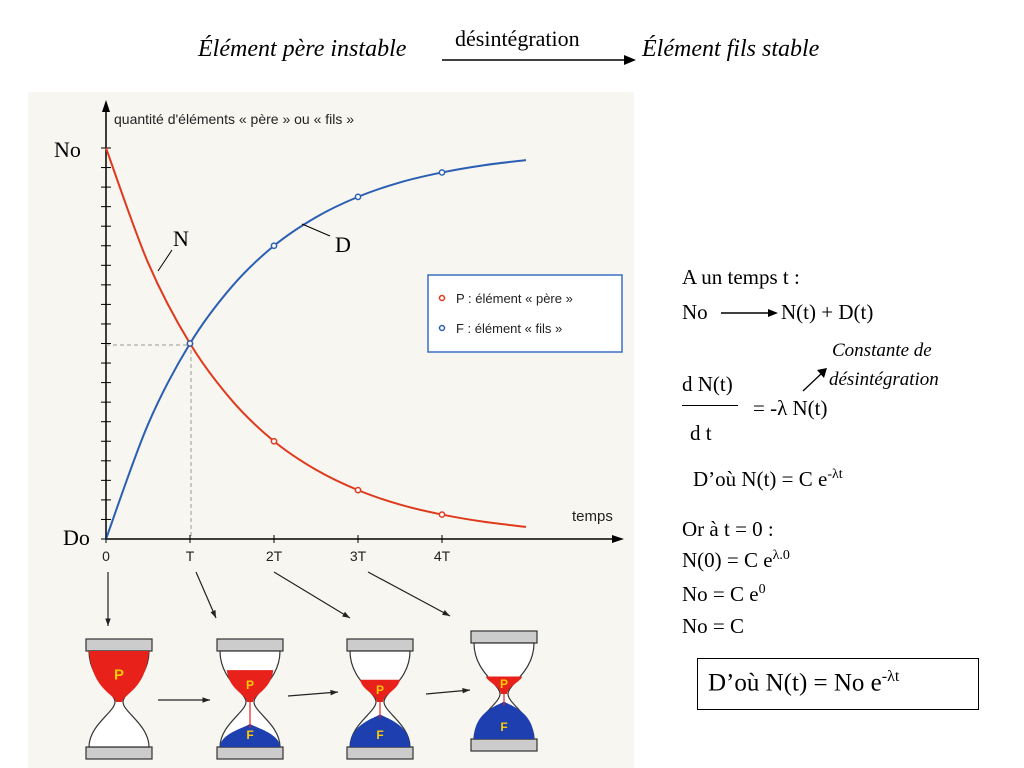 The height and width of the screenshot is (768, 1024). What do you see at coordinates (509, 328) in the screenshot?
I see `legend-label-fils: F : élément « fils »` at bounding box center [509, 328].